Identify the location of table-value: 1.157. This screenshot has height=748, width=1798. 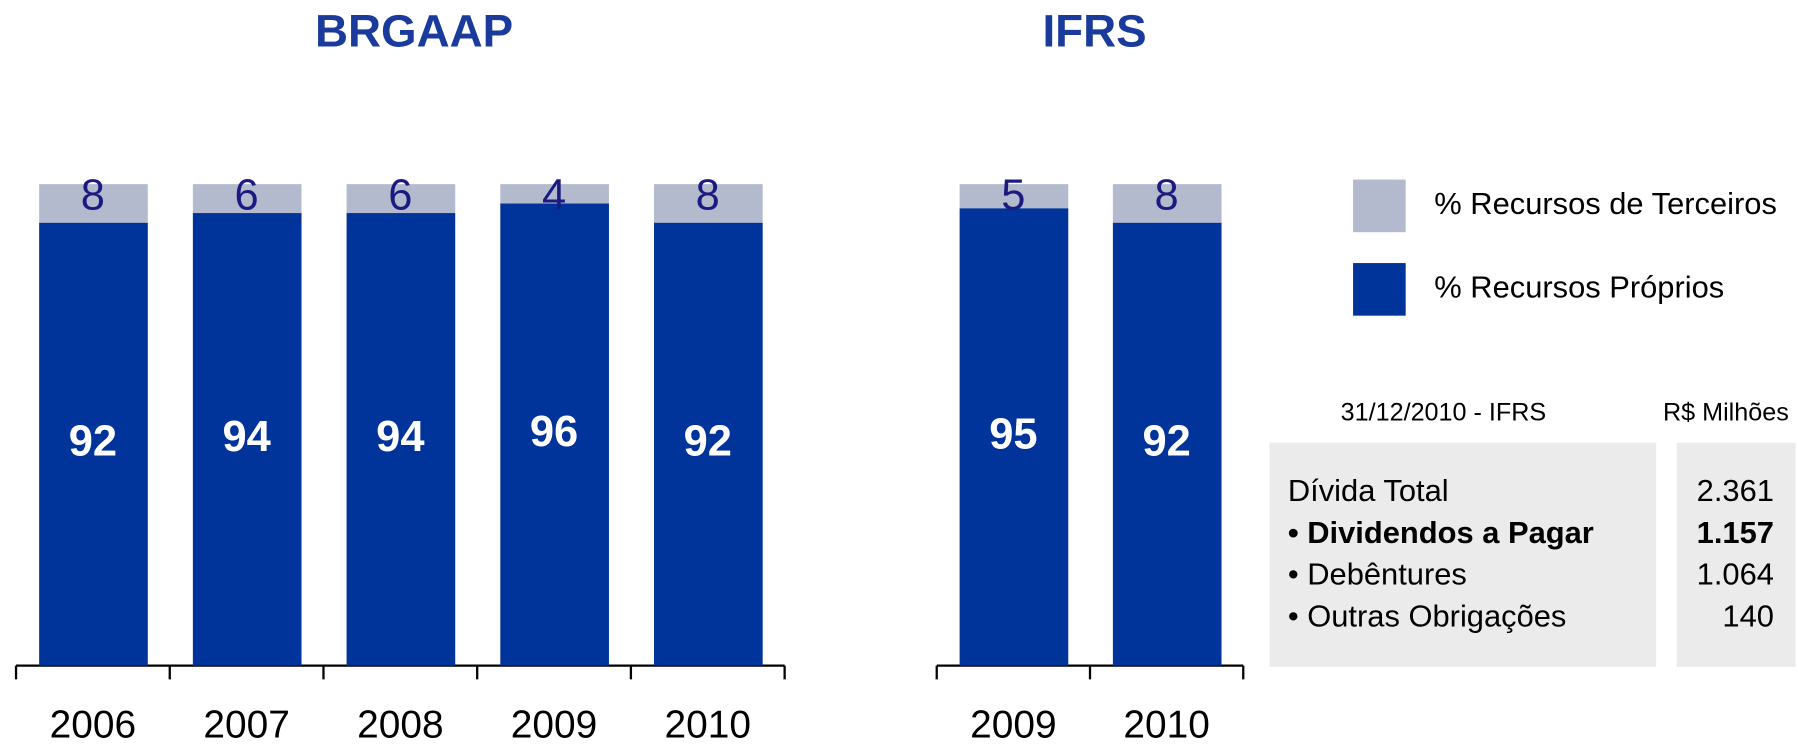
(1735, 532).